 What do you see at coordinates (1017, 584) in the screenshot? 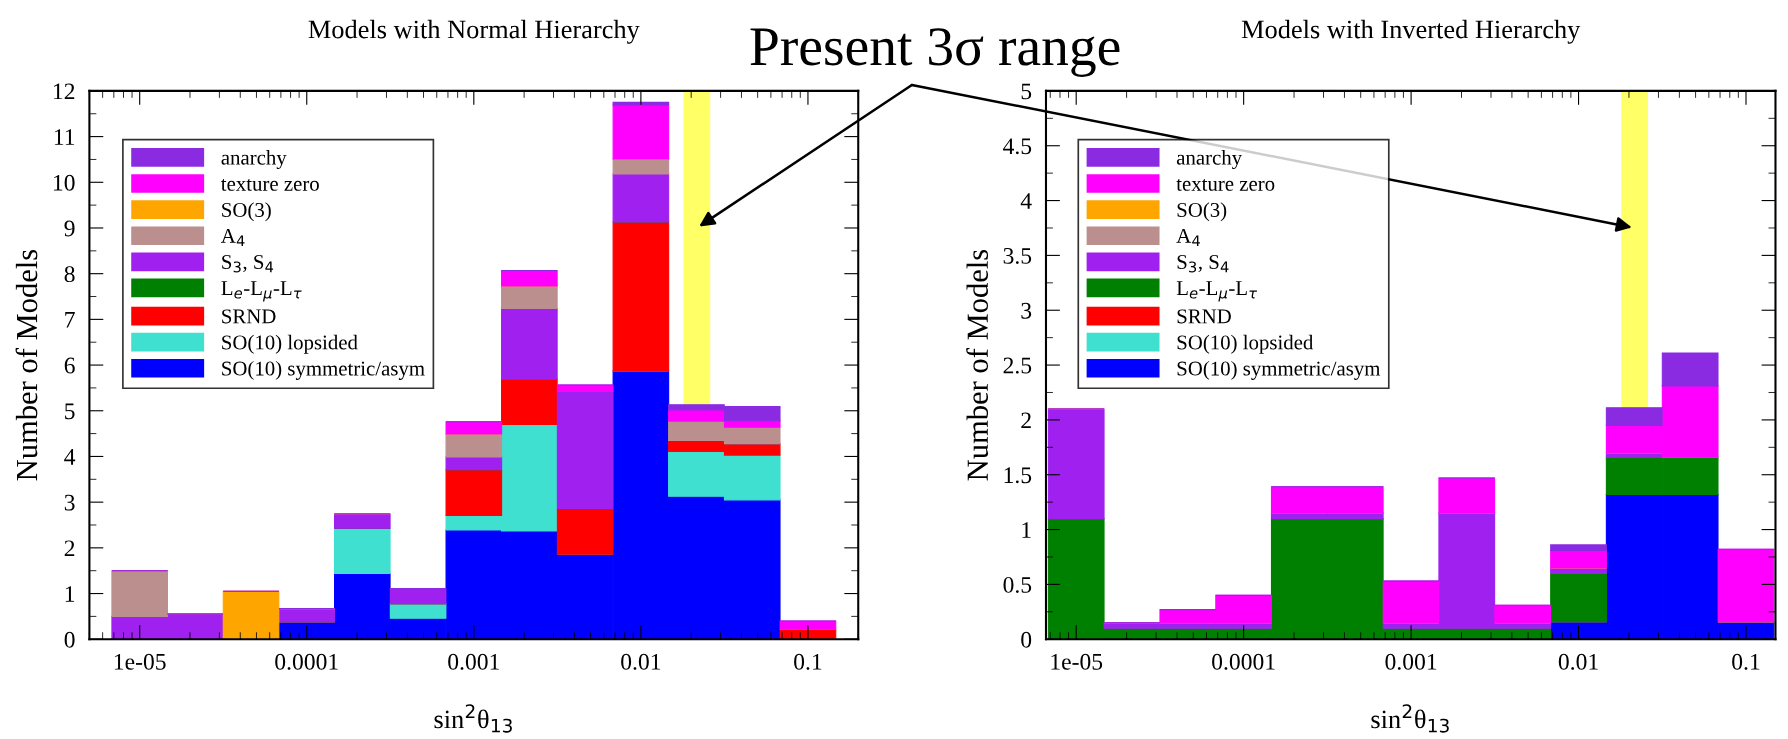
I see `y-tick-label: 0.5` at bounding box center [1017, 584].